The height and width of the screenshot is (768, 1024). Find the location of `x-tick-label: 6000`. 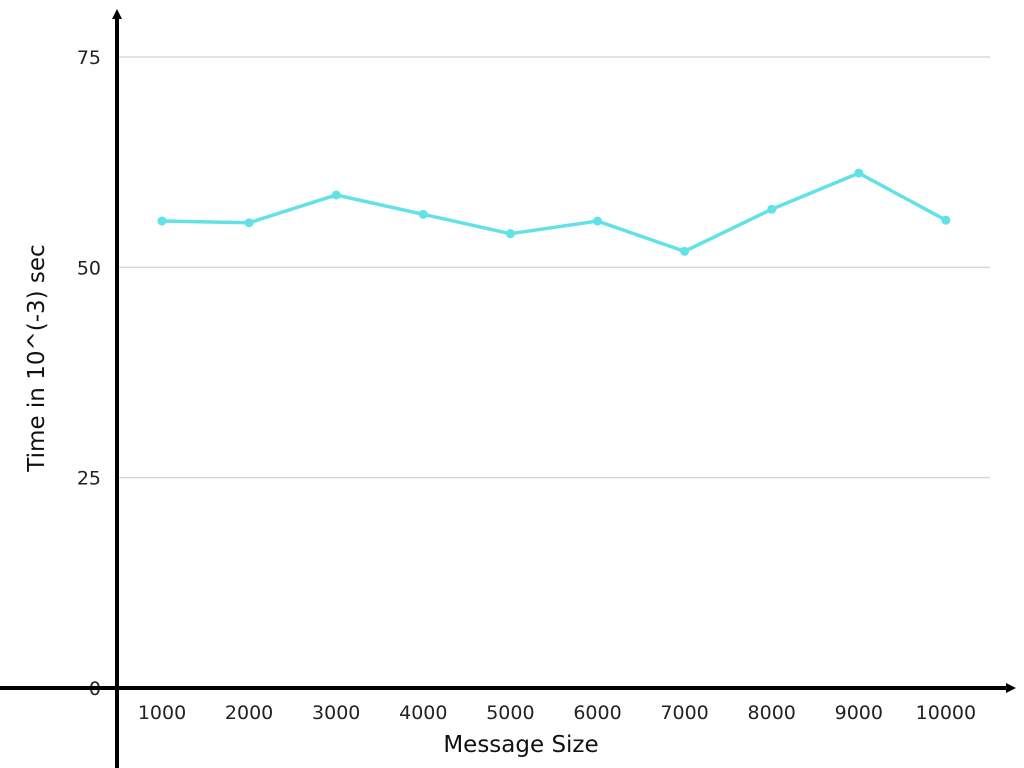

x-tick-label: 6000 is located at coordinates (597, 713).